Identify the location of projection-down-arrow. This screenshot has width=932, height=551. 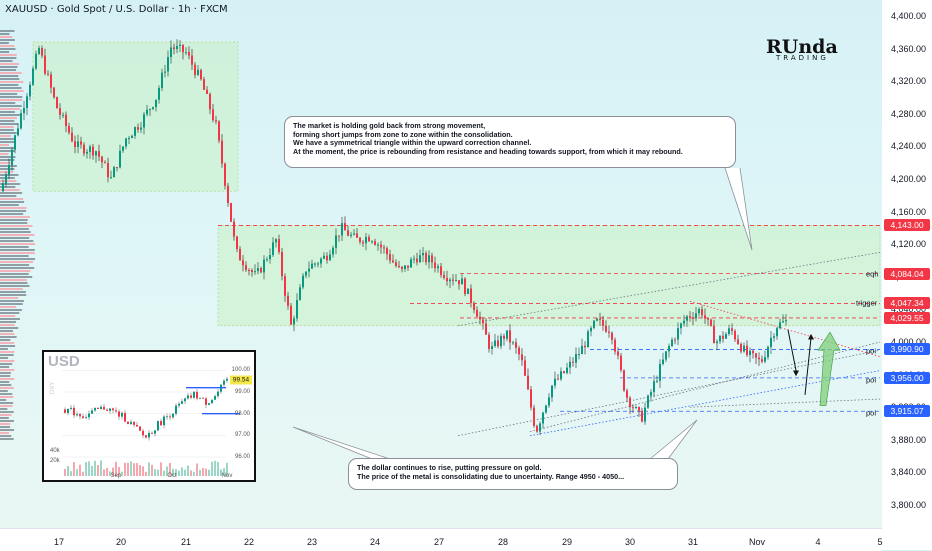
(792, 350).